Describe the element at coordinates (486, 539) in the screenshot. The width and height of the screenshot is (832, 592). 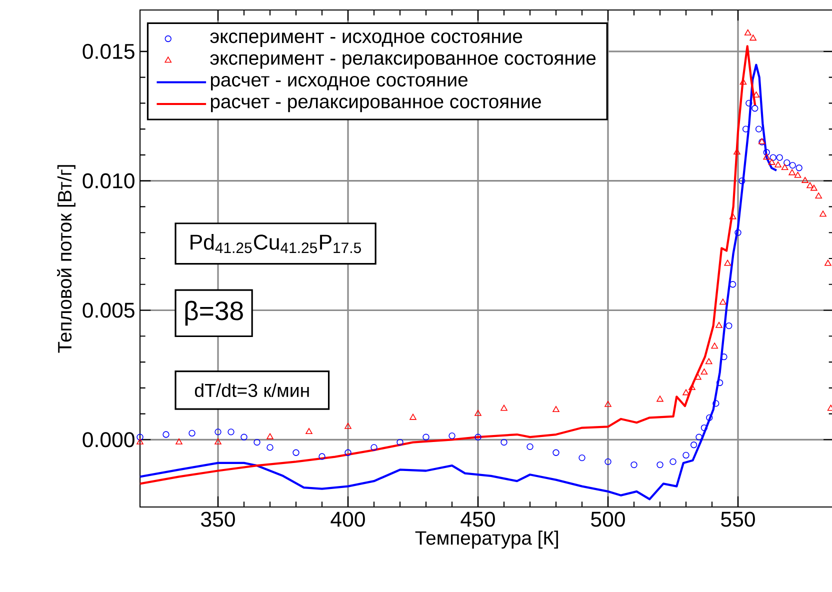
I see `x-axis-title: Температура [К]` at that location.